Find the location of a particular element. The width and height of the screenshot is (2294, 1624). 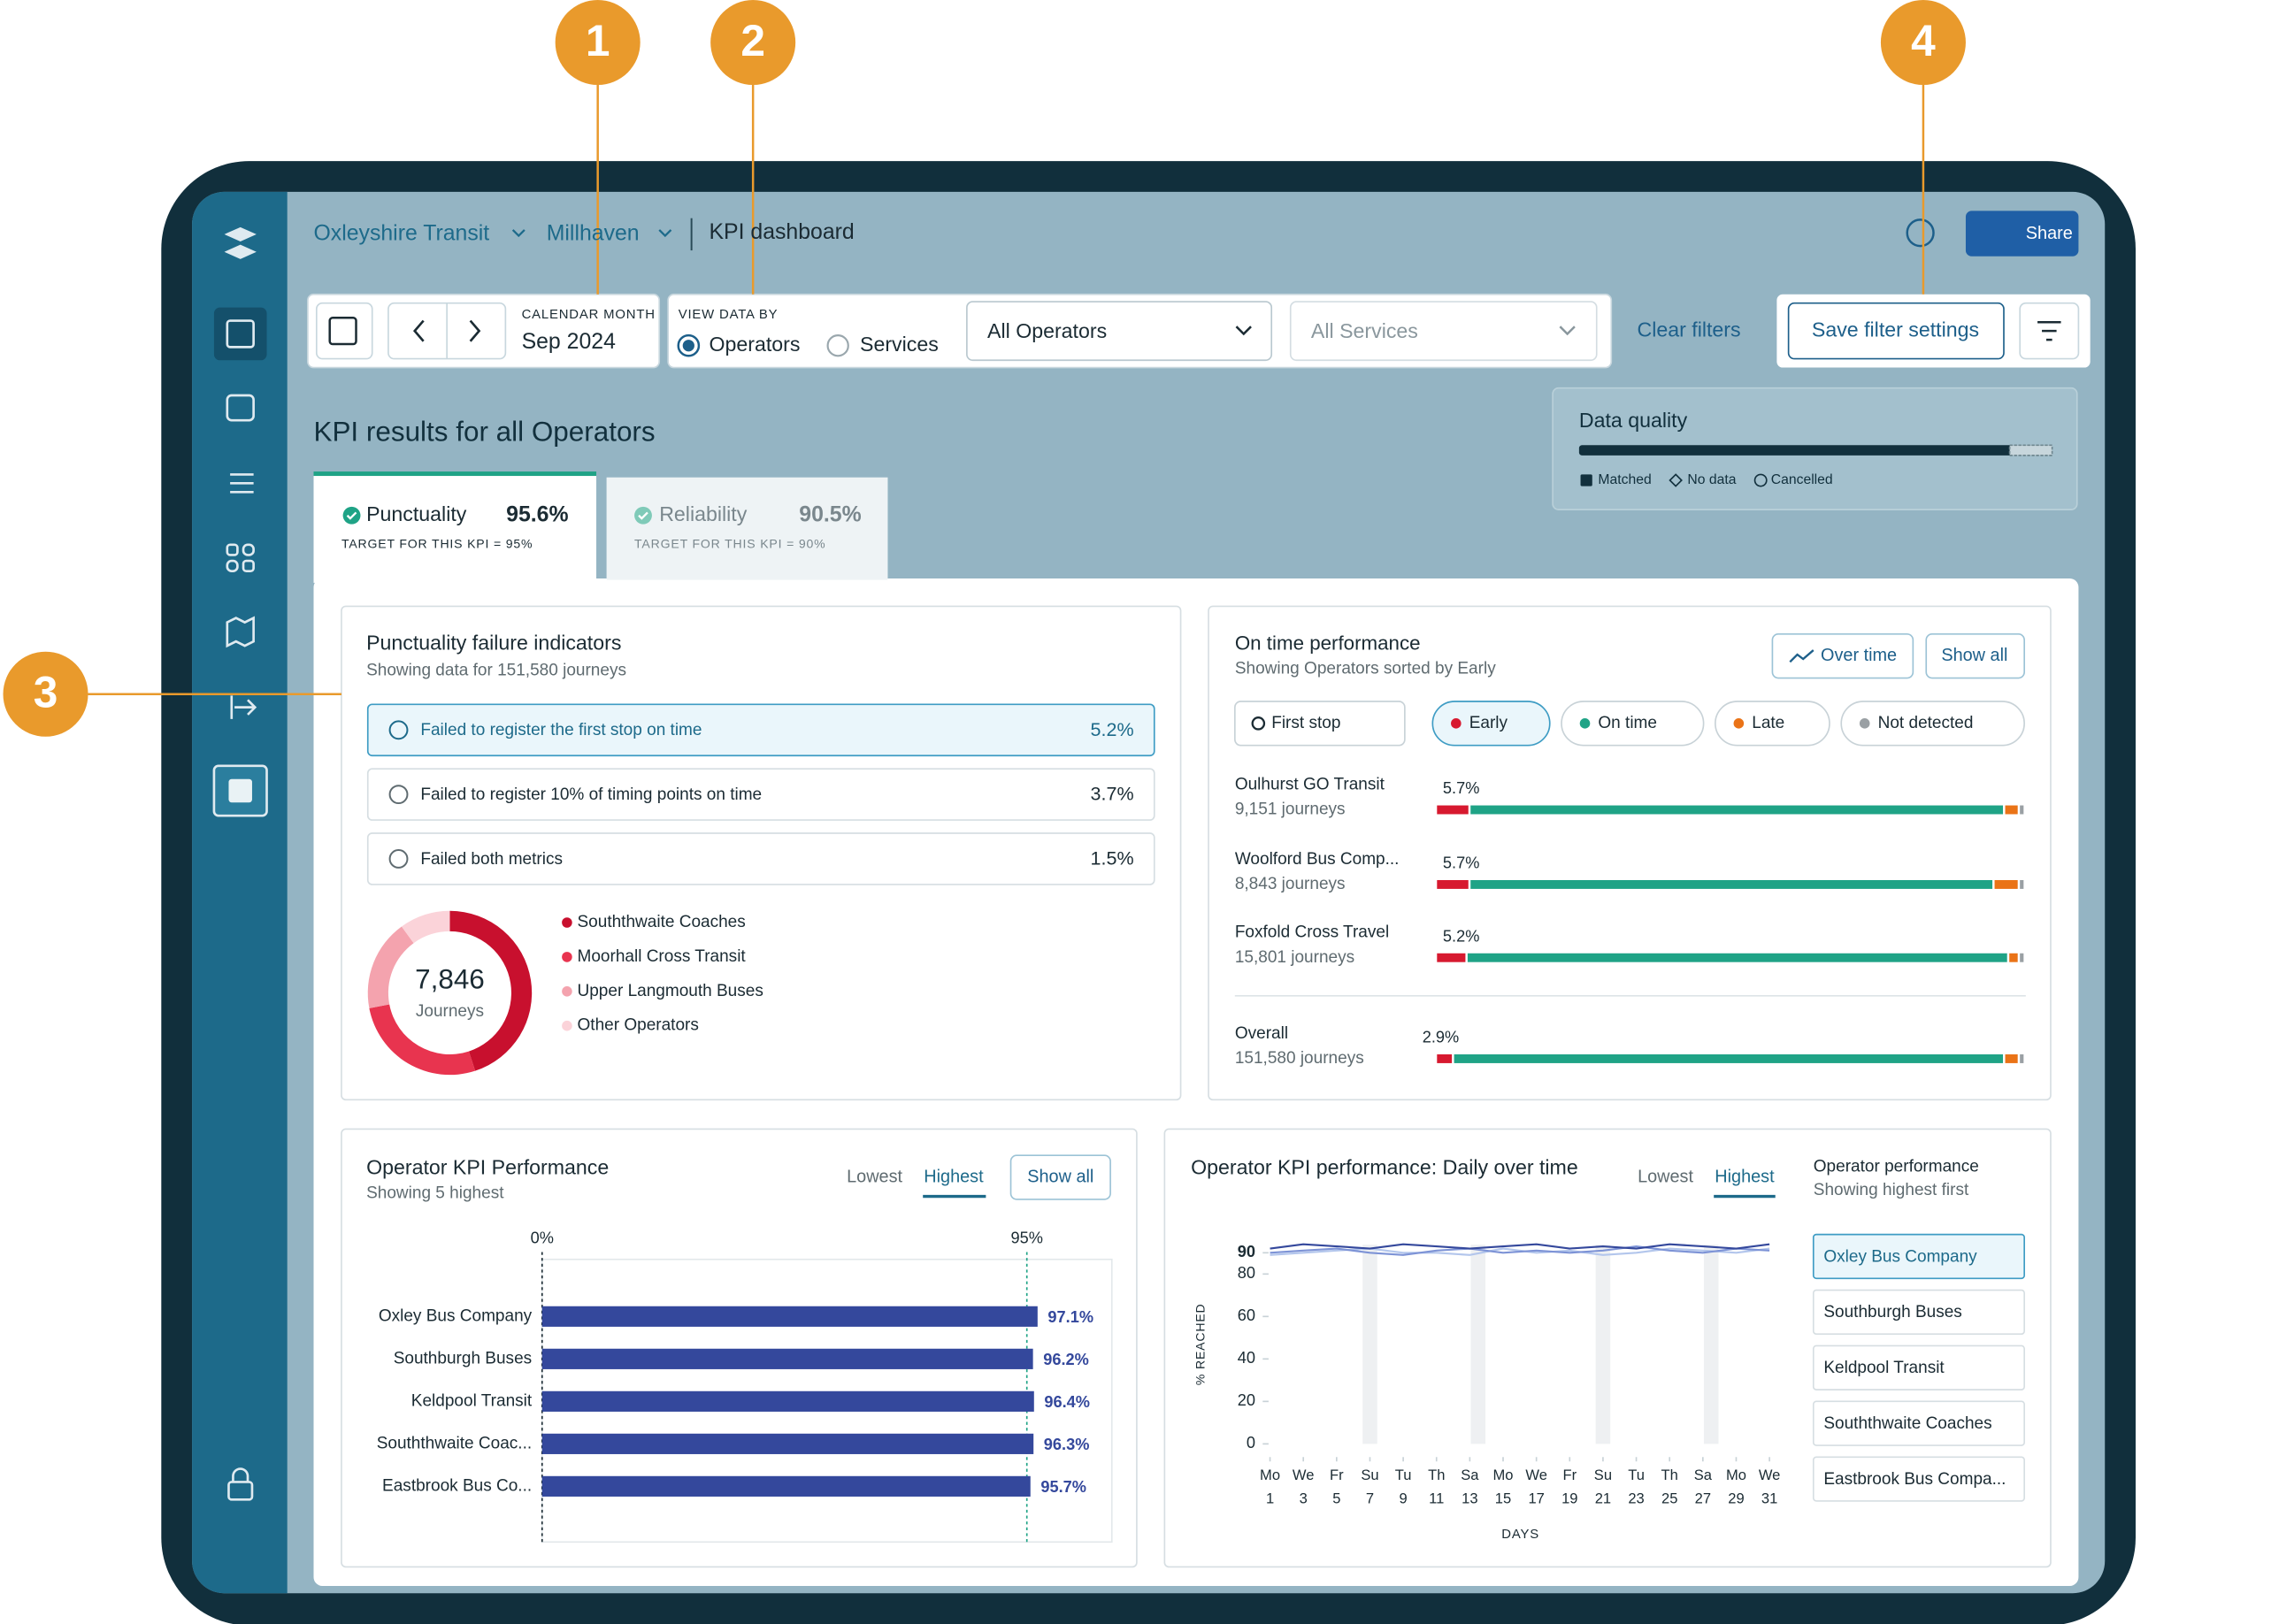

select-value: All Operators is located at coordinates (1047, 330).